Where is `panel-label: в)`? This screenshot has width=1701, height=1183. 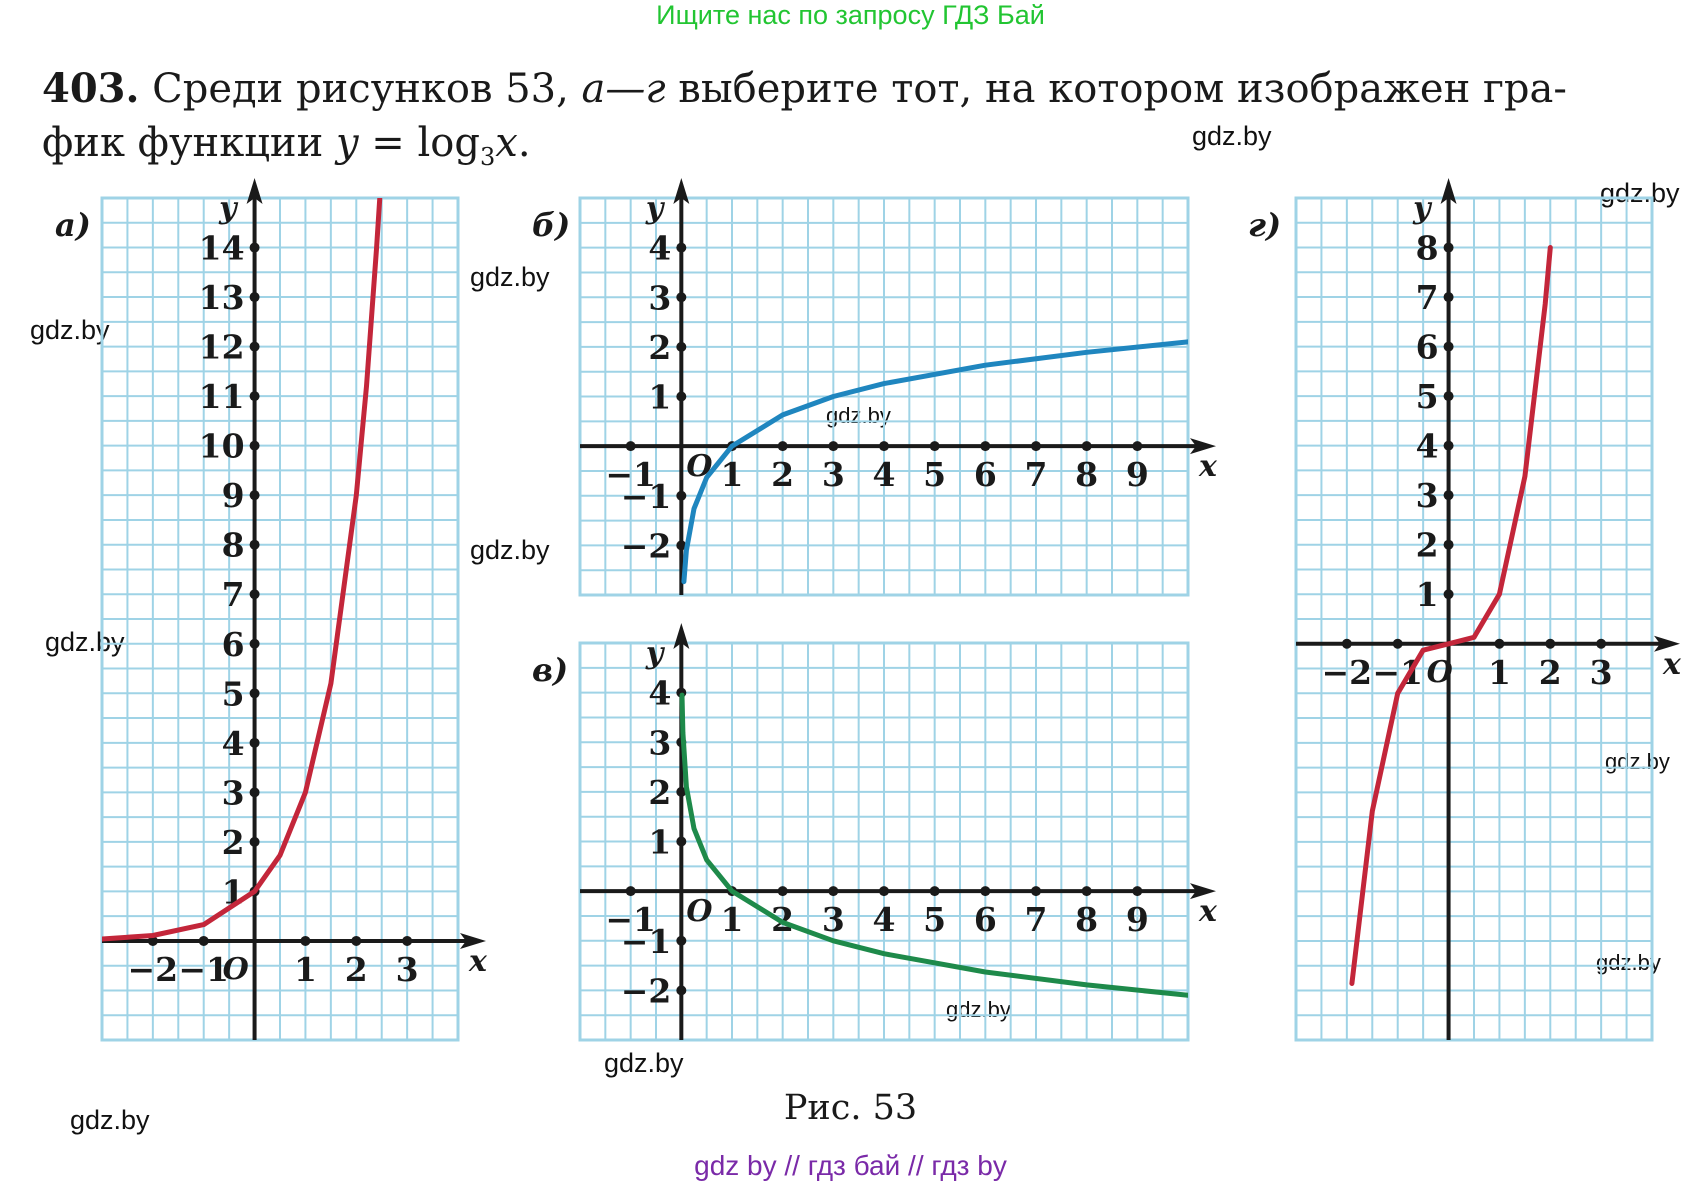
panel-label: в) is located at coordinates (550, 670).